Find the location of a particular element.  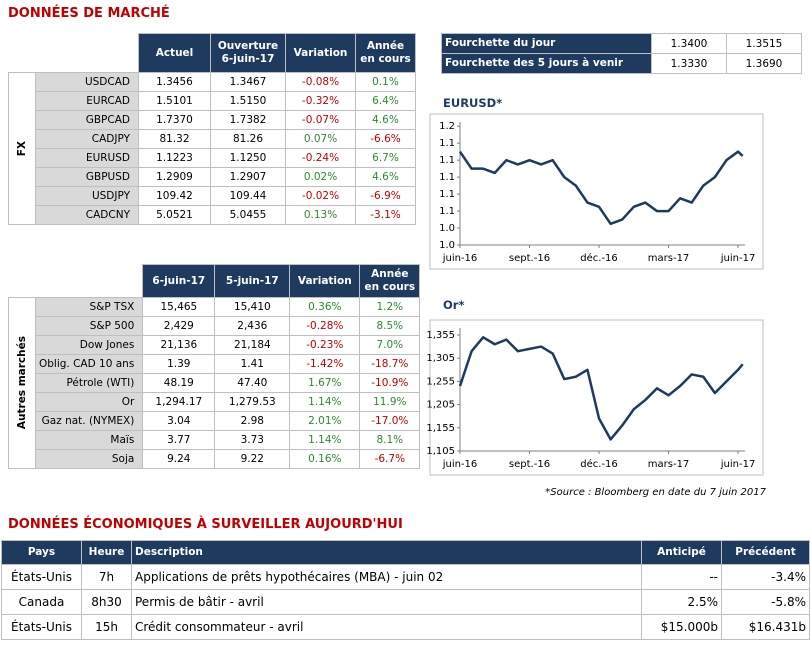

cell: -0.23% is located at coordinates (325, 345).